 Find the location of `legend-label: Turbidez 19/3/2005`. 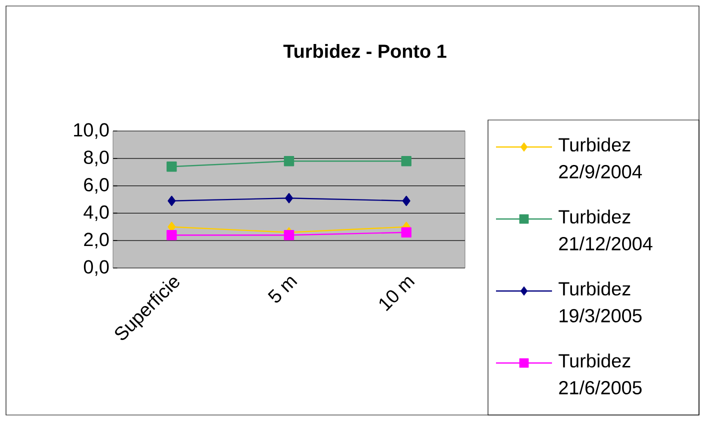

legend-label: Turbidez 19/3/2005 is located at coordinates (600, 302).